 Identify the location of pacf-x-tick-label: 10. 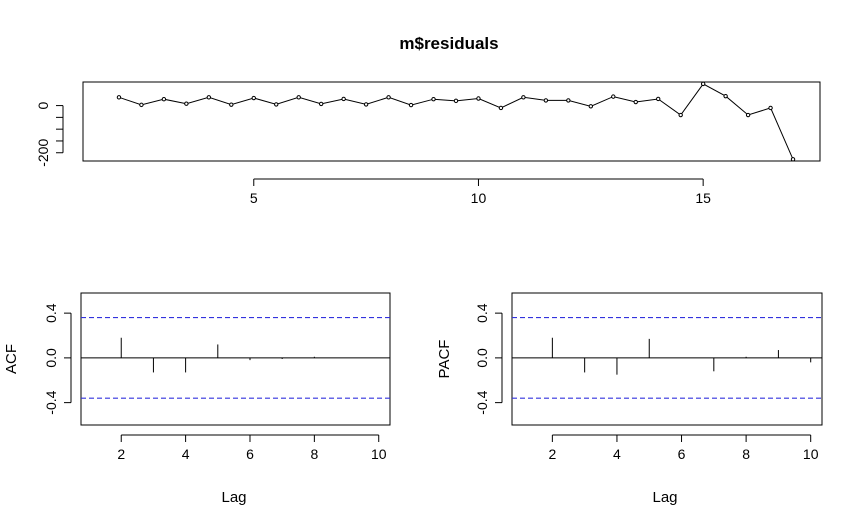
(811, 454).